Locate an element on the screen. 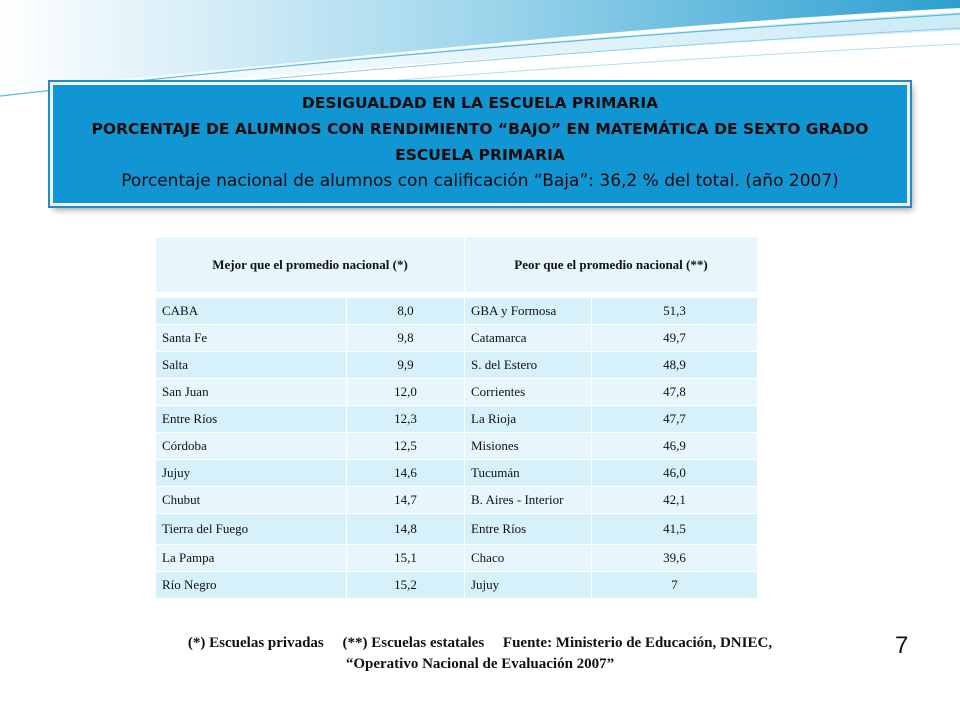 This screenshot has height=714, width=960. province-name: La Rioja is located at coordinates (528, 419).